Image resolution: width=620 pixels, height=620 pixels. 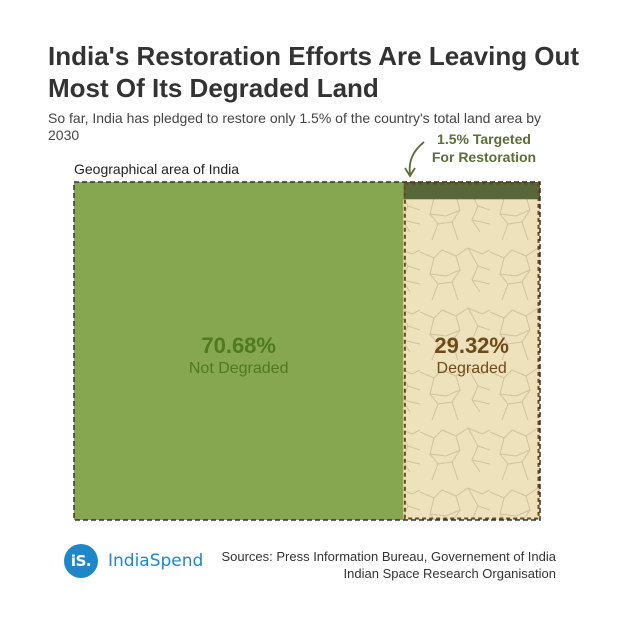 I want to click on degraded-border, so click(x=471, y=351).